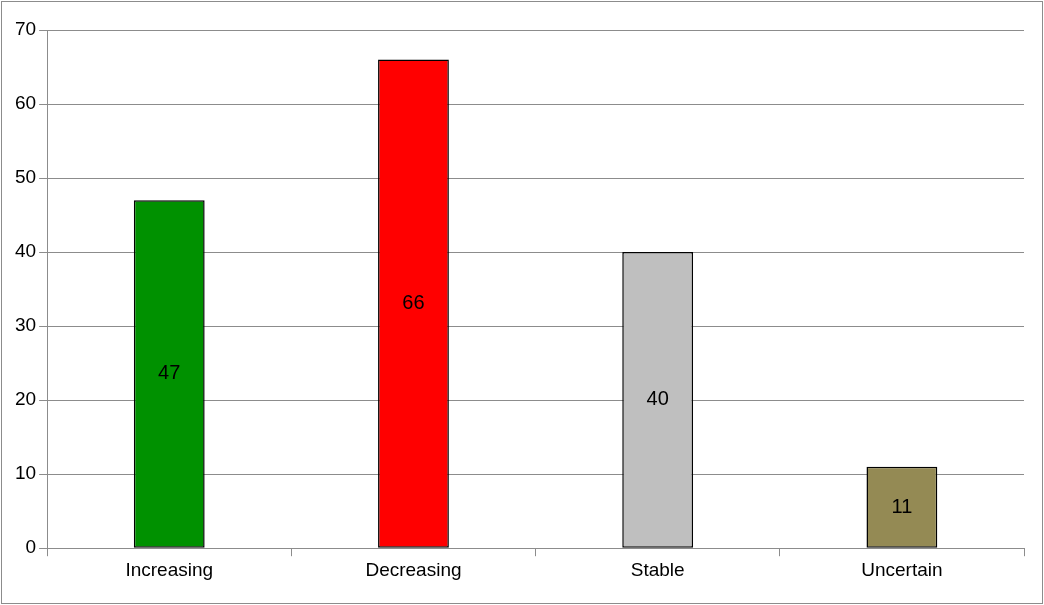 Image resolution: width=1044 pixels, height=605 pixels. Describe the element at coordinates (25, 399) in the screenshot. I see `y-tick-label: 20` at that location.